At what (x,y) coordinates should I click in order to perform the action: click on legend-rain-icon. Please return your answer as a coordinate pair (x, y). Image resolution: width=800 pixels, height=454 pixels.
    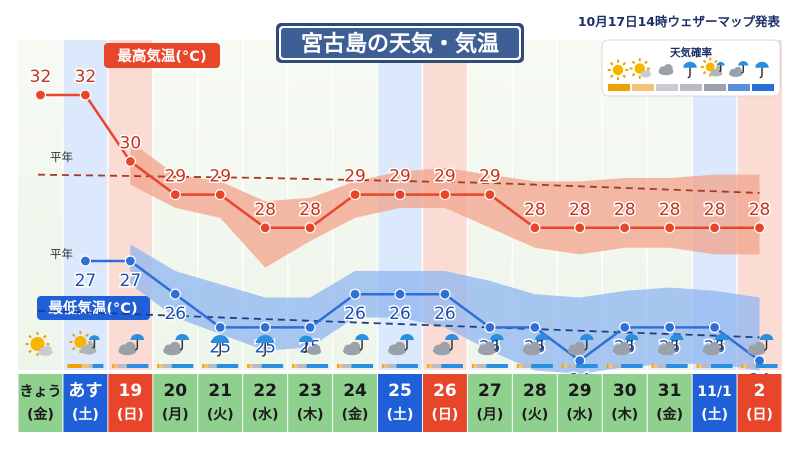
    Looking at the image, I should click on (690, 70).